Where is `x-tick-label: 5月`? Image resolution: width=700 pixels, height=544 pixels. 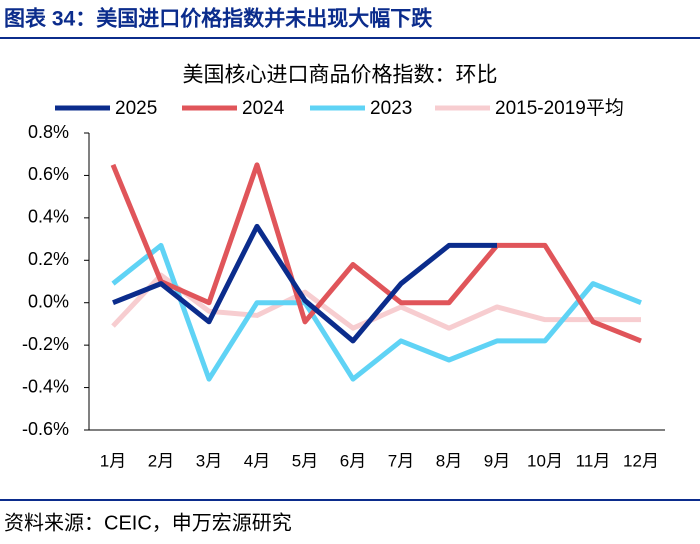
x-tick-label: 5月 is located at coordinates (305, 460).